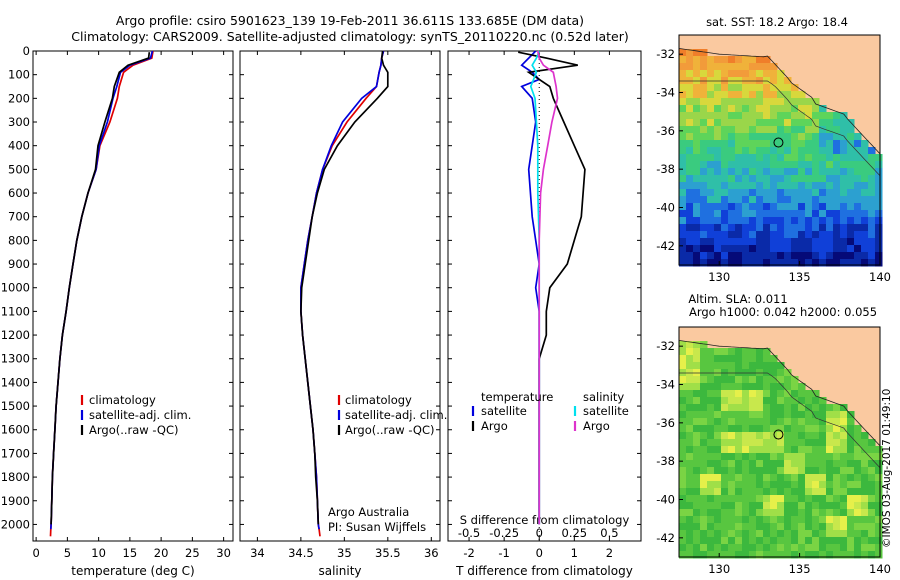 Image resolution: width=900 pixels, height=580 pixels. Describe the element at coordinates (368, 512) in the screenshot. I see `annotation-line: Argo Australia` at that location.